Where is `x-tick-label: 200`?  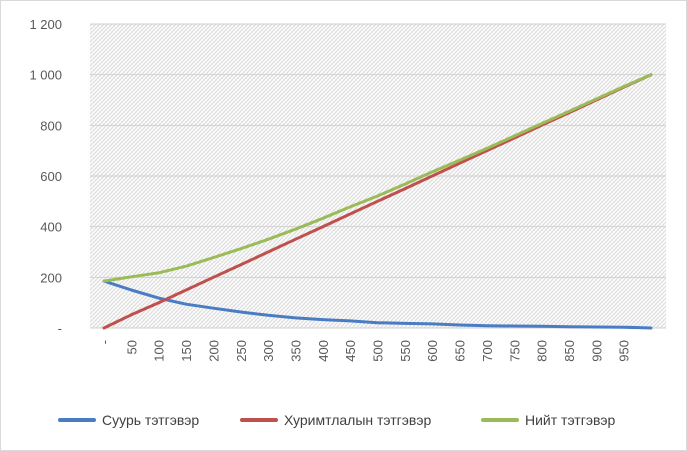 x-tick-label: 200 is located at coordinates (213, 351).